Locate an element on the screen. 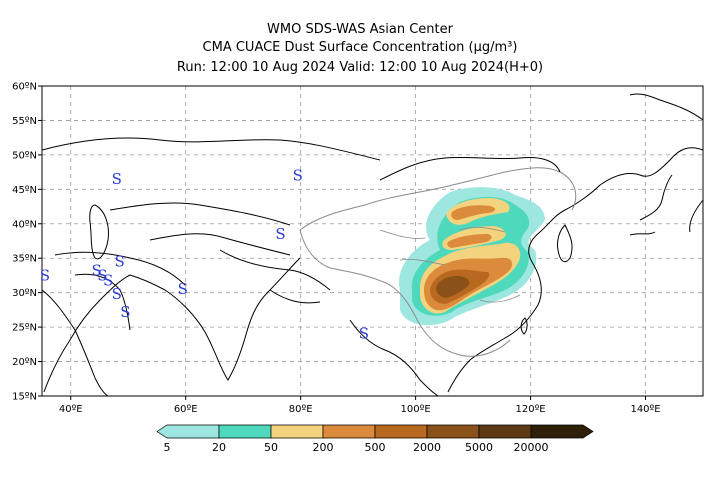 The width and height of the screenshot is (720, 480). border-russia-kazakhstan is located at coordinates (211, 149).